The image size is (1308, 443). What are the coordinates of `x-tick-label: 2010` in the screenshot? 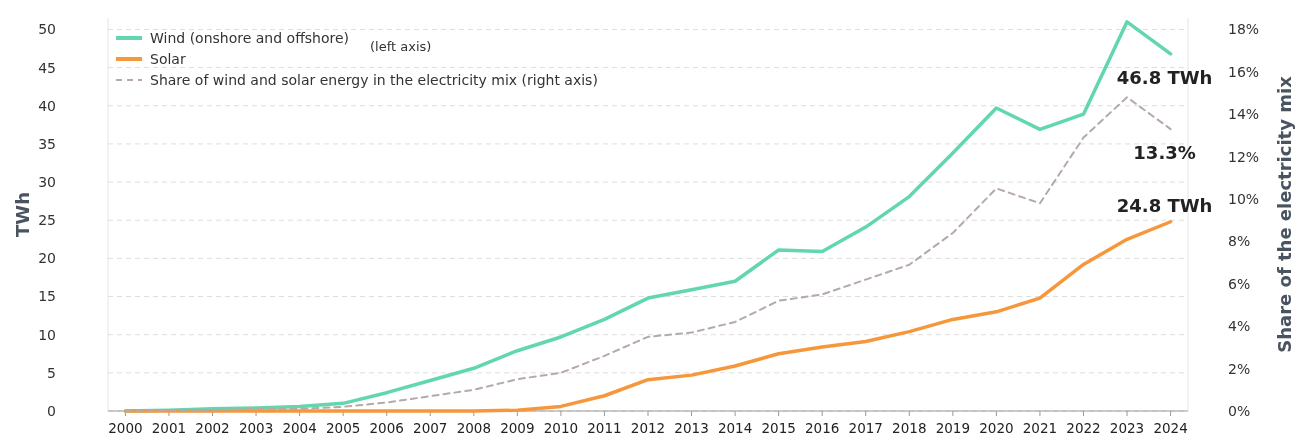 It's located at (561, 428).